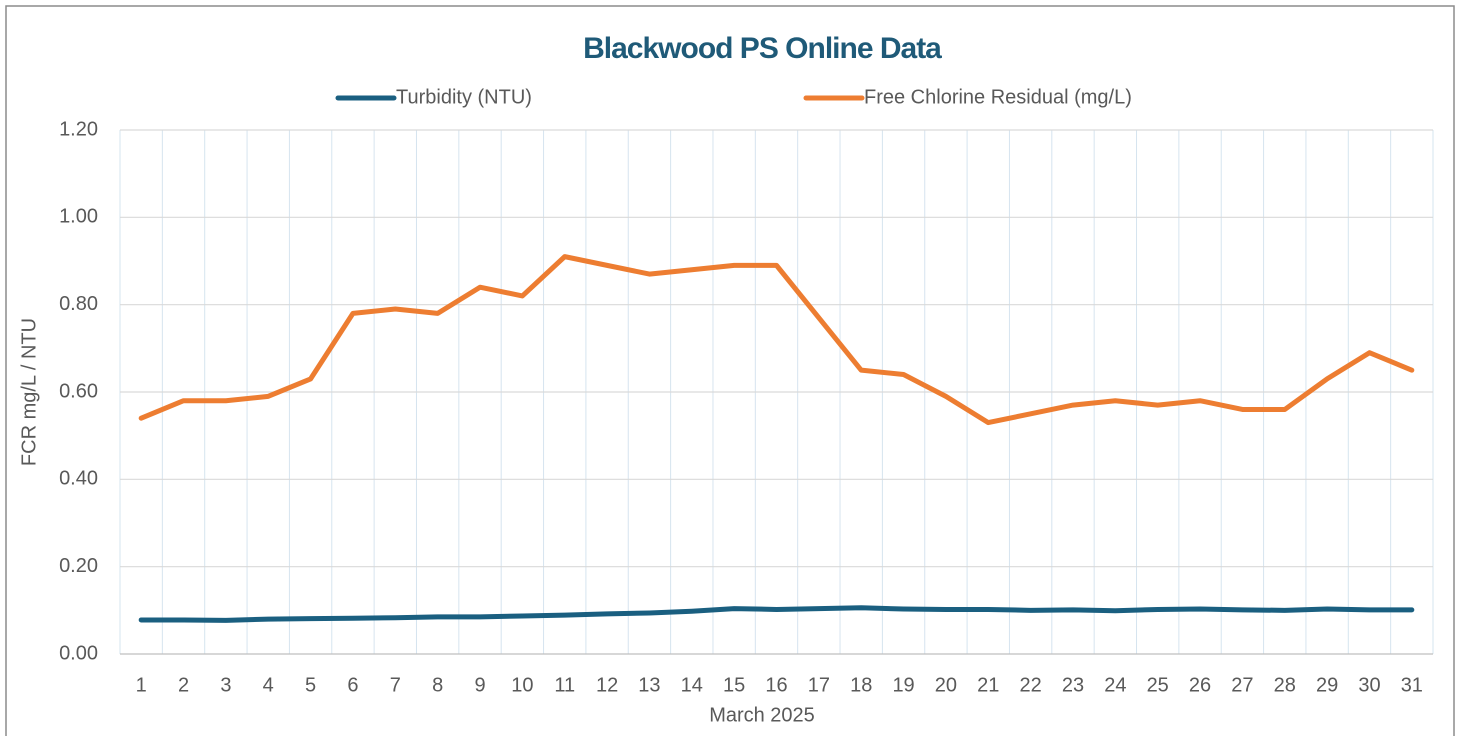  Describe the element at coordinates (78, 653) in the screenshot. I see `y-tick-label: 0.00` at that location.